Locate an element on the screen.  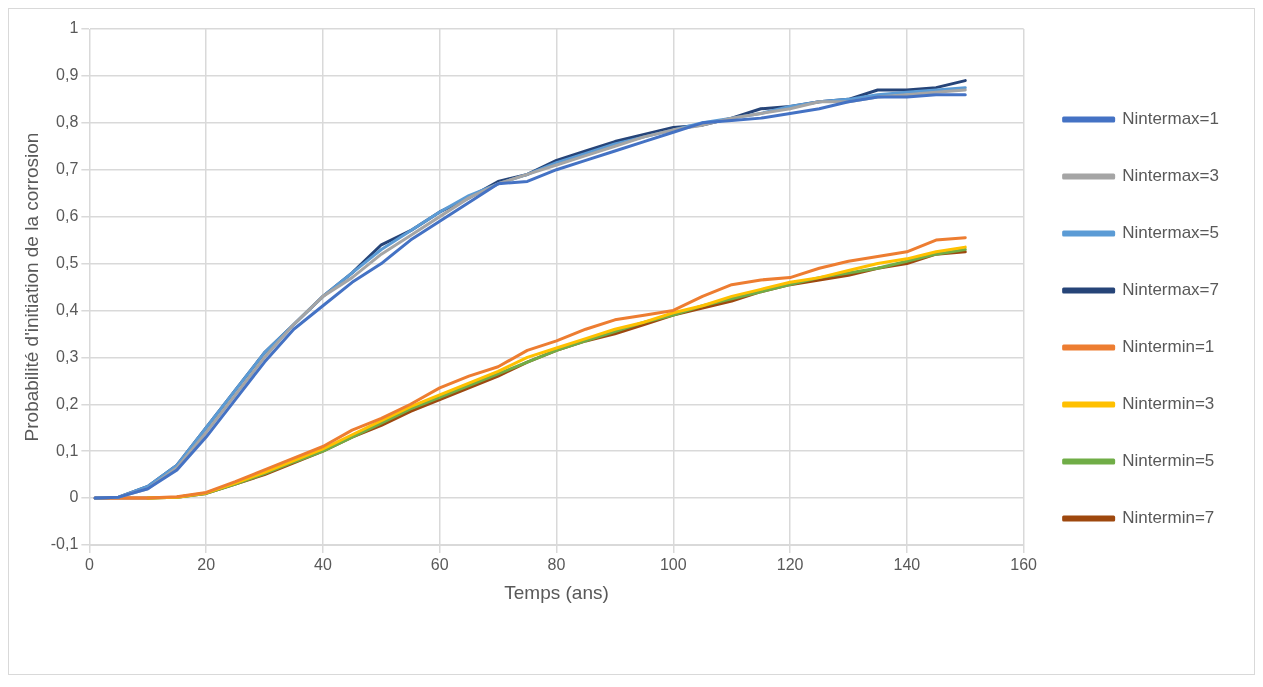
x-tick-label: 120 is located at coordinates (790, 565).